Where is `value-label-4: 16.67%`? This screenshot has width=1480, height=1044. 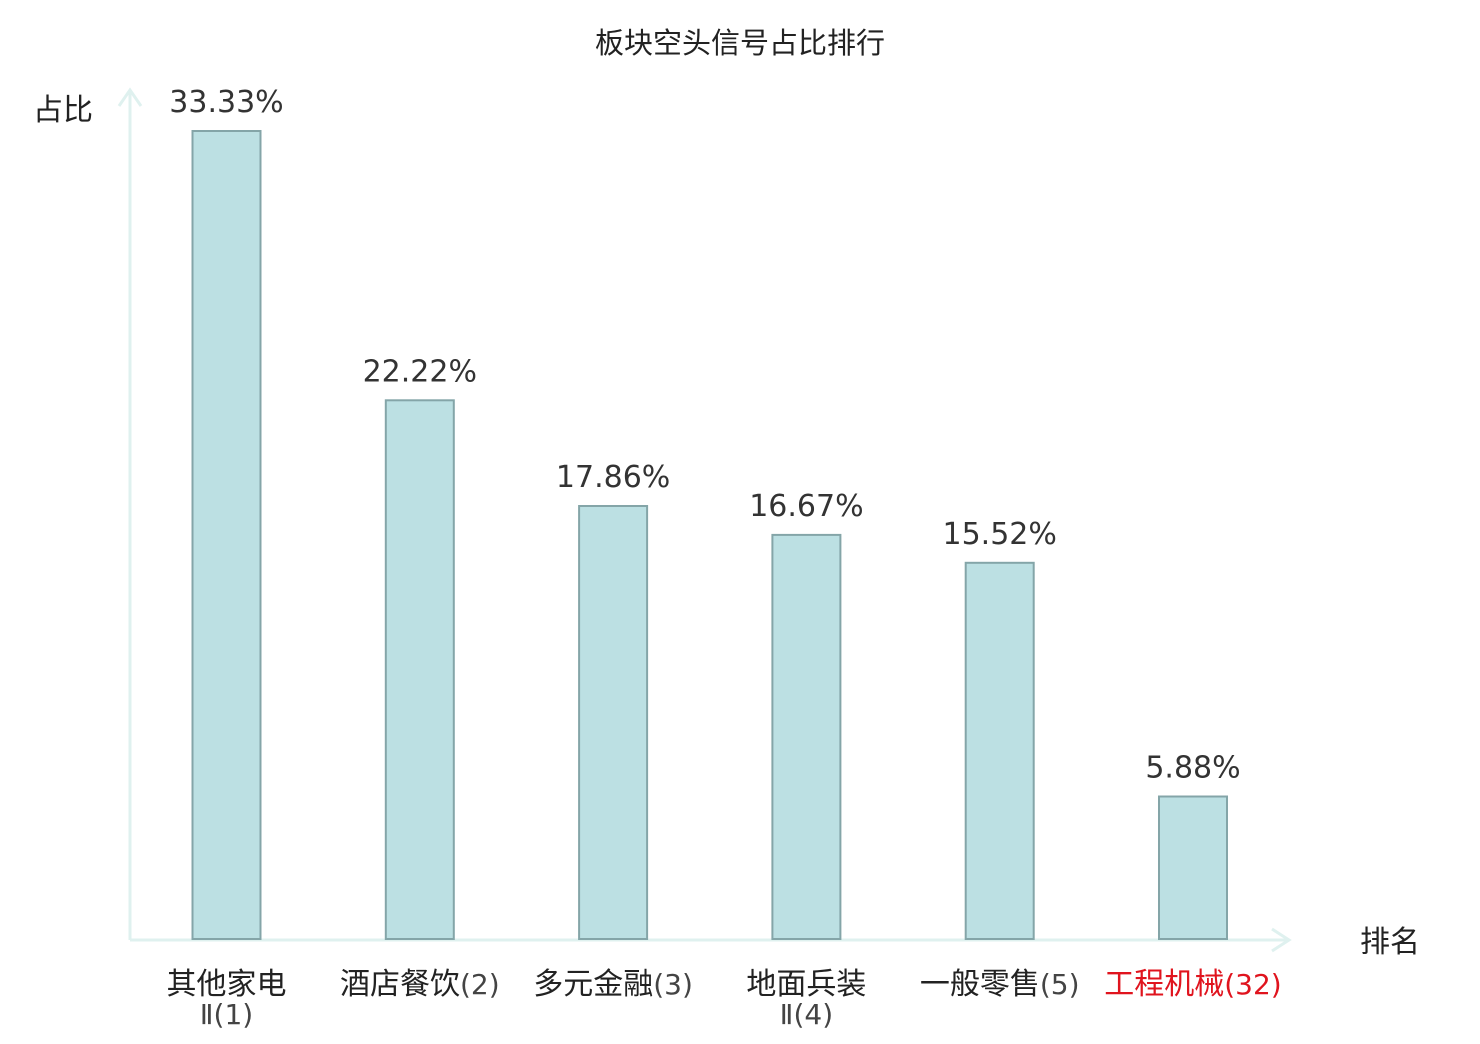
value-label-4: 16.67% is located at coordinates (806, 506).